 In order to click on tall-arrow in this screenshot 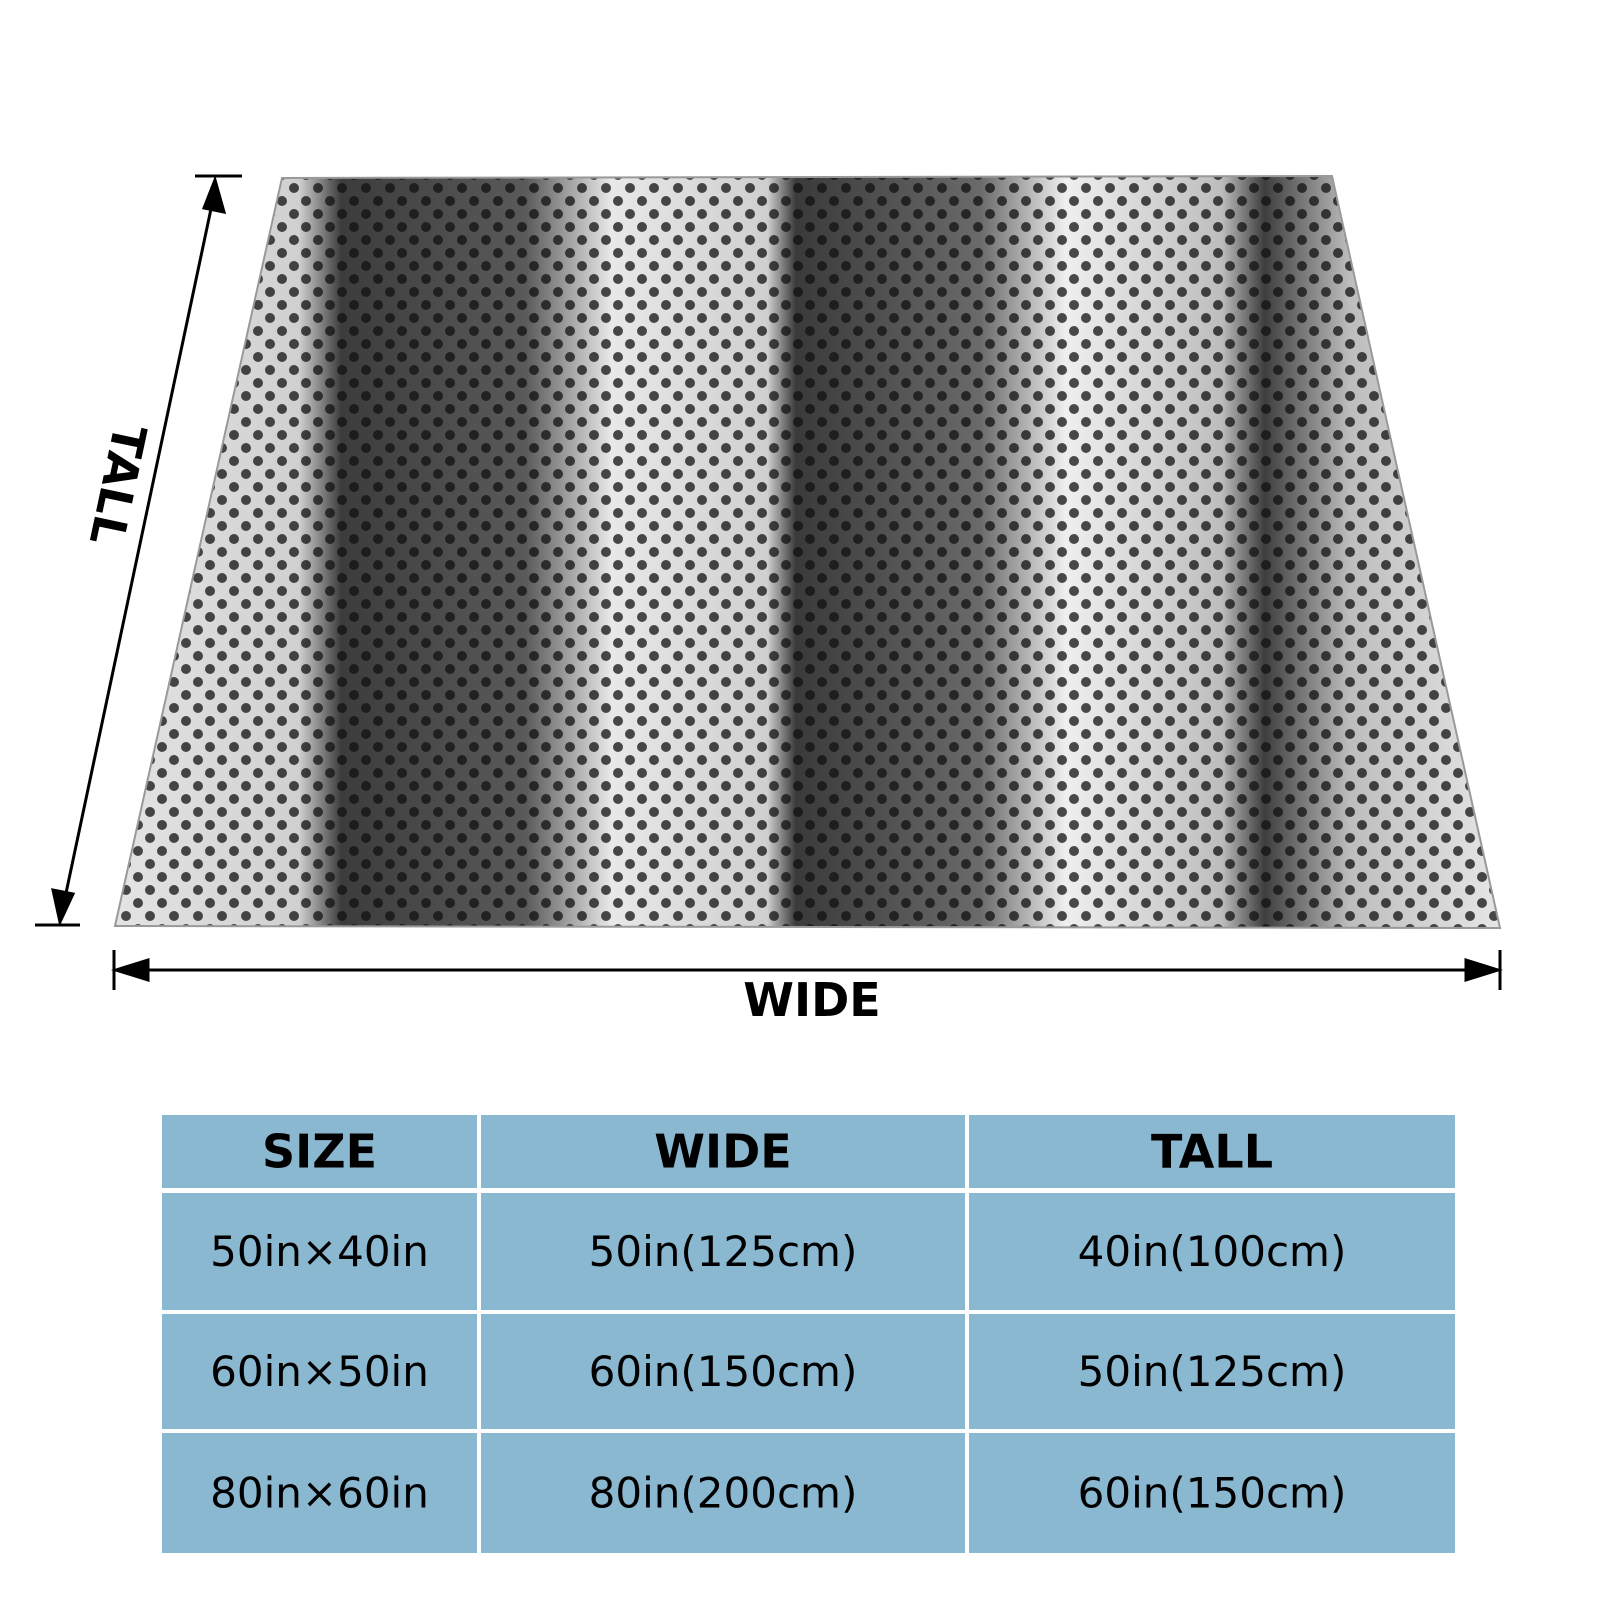, I will do `click(138, 550)`.